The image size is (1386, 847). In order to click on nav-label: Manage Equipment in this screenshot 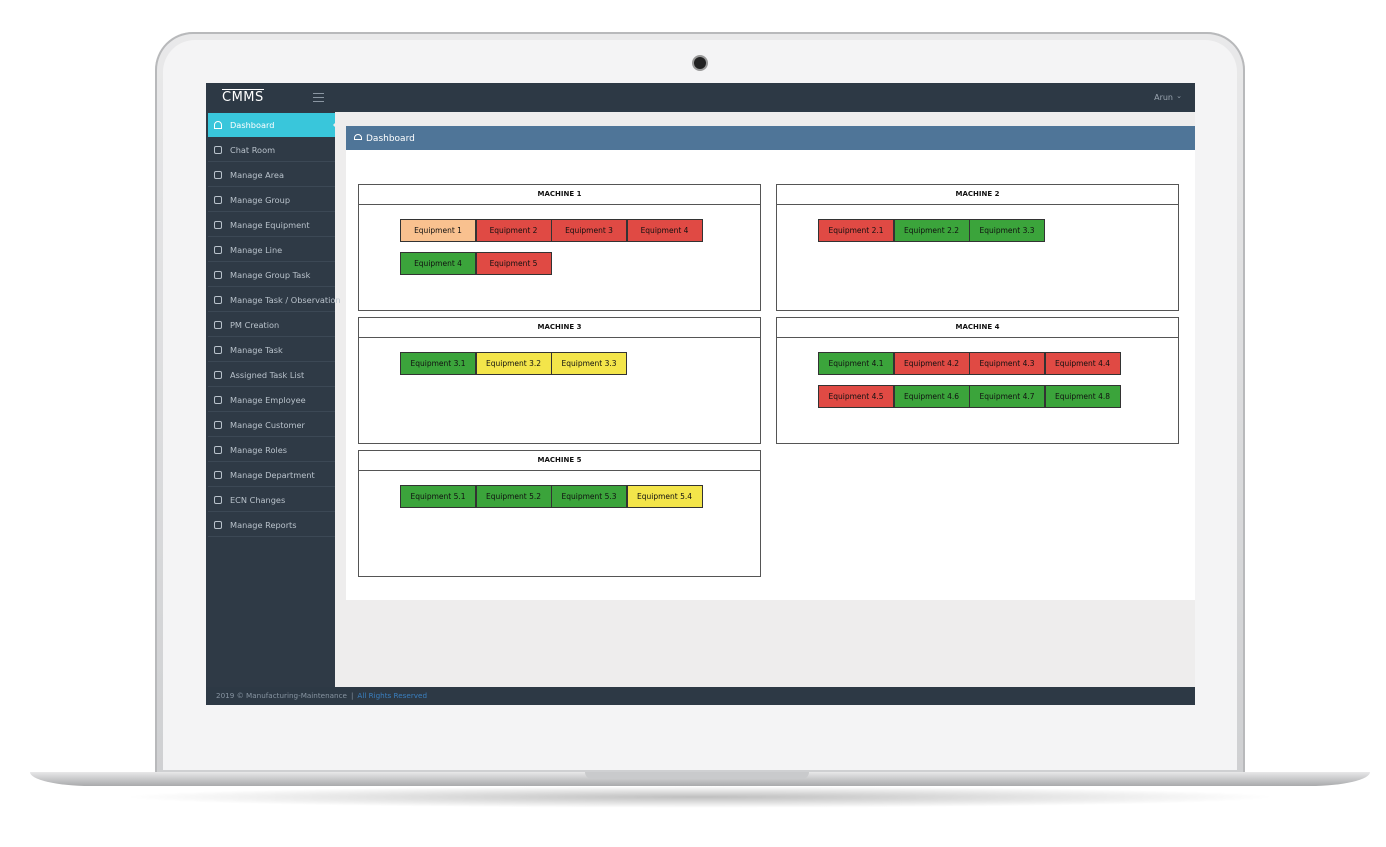, I will do `click(270, 225)`.